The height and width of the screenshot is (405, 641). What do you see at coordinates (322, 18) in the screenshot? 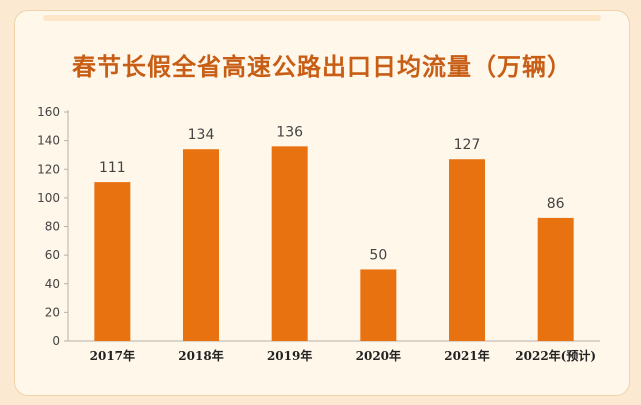
I see `panel-top-accent` at bounding box center [322, 18].